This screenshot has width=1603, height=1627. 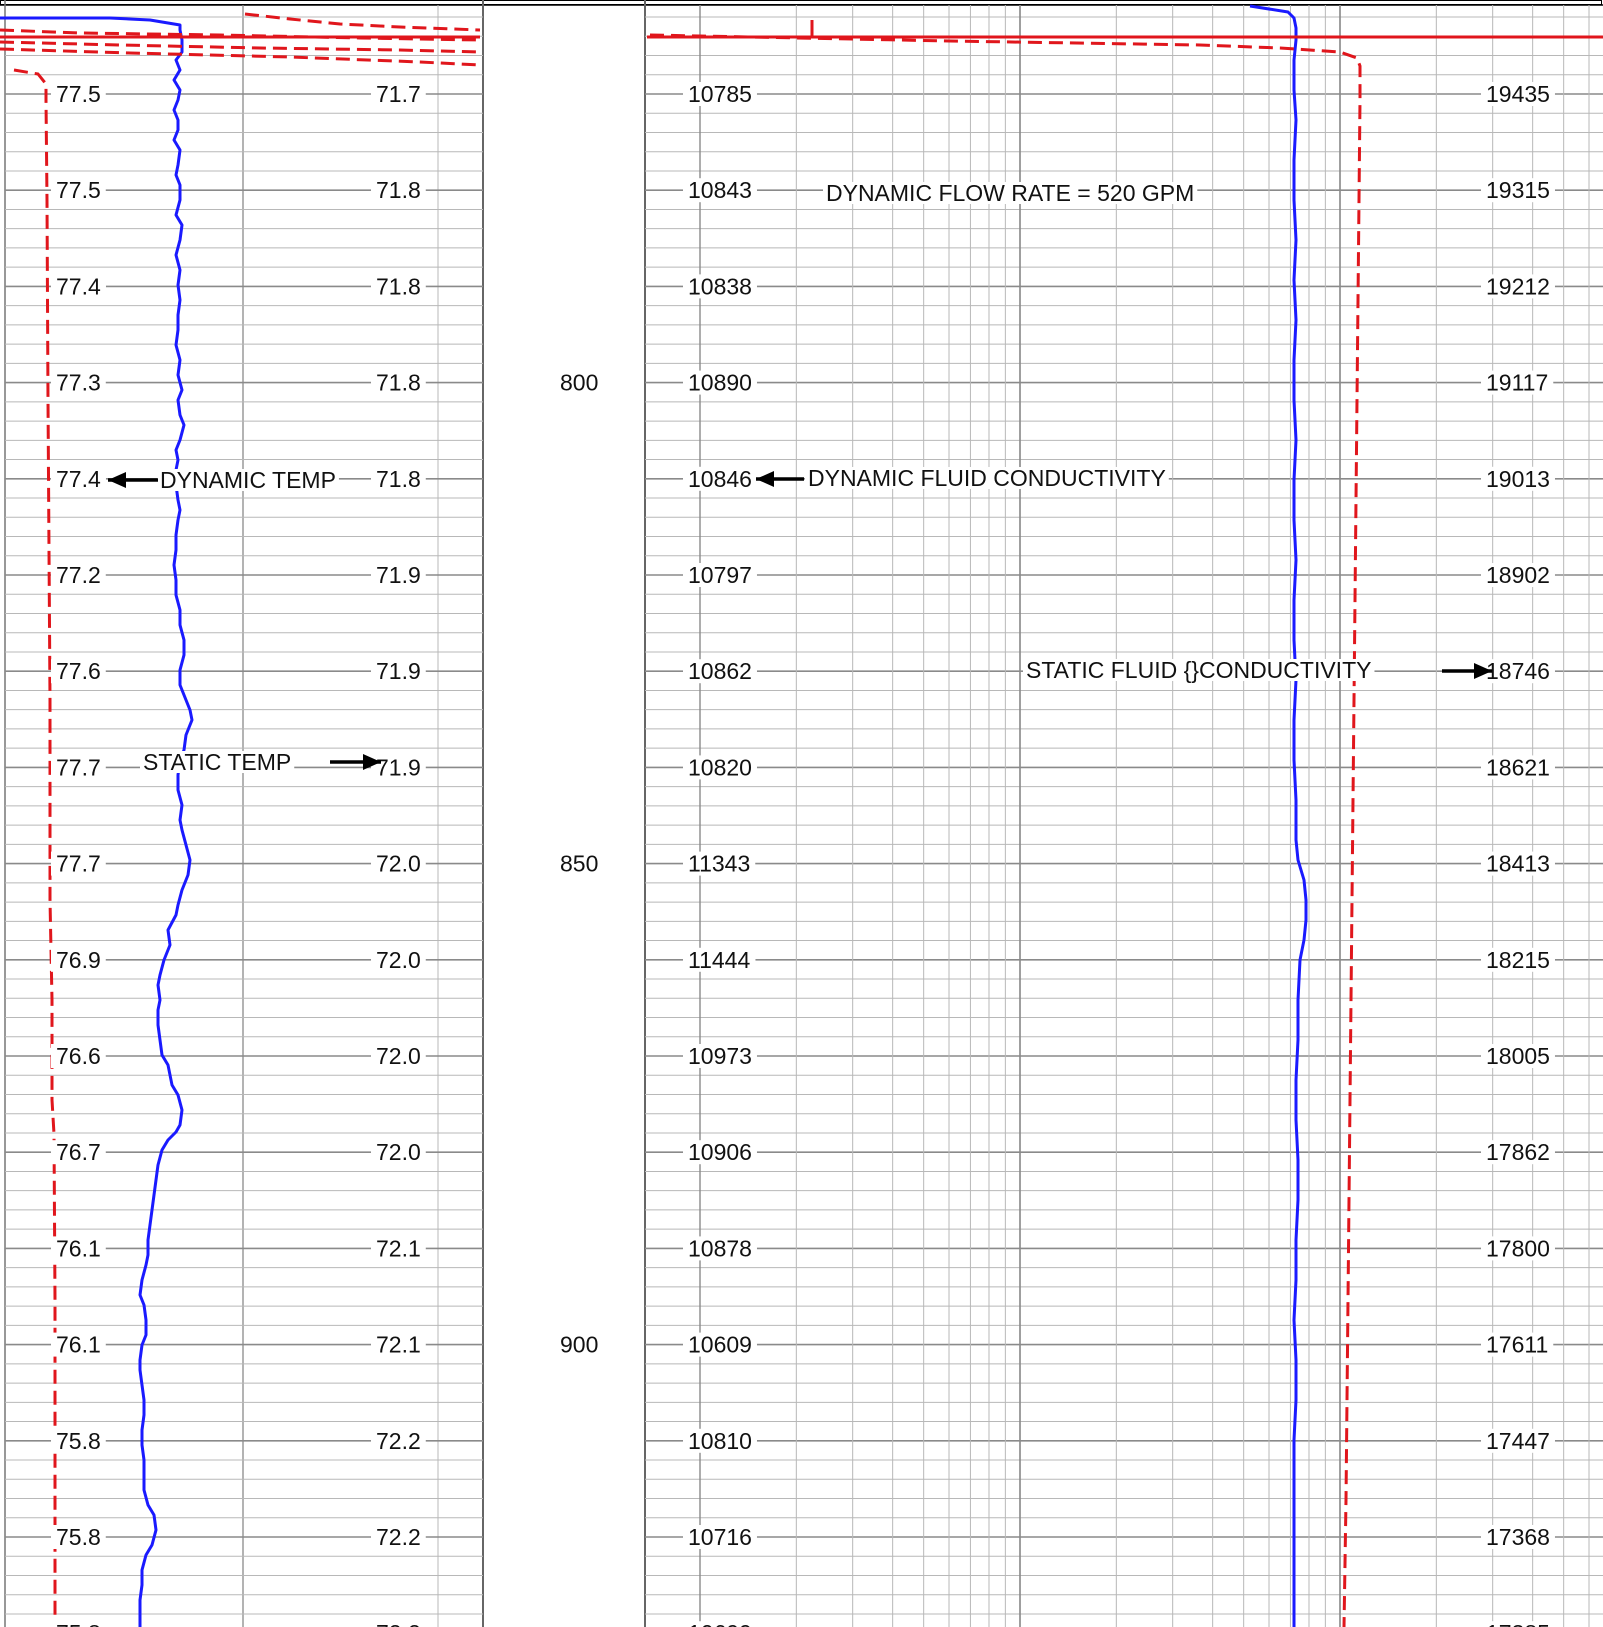 What do you see at coordinates (719, 960) in the screenshot?
I see `cond-left-value: 11444` at bounding box center [719, 960].